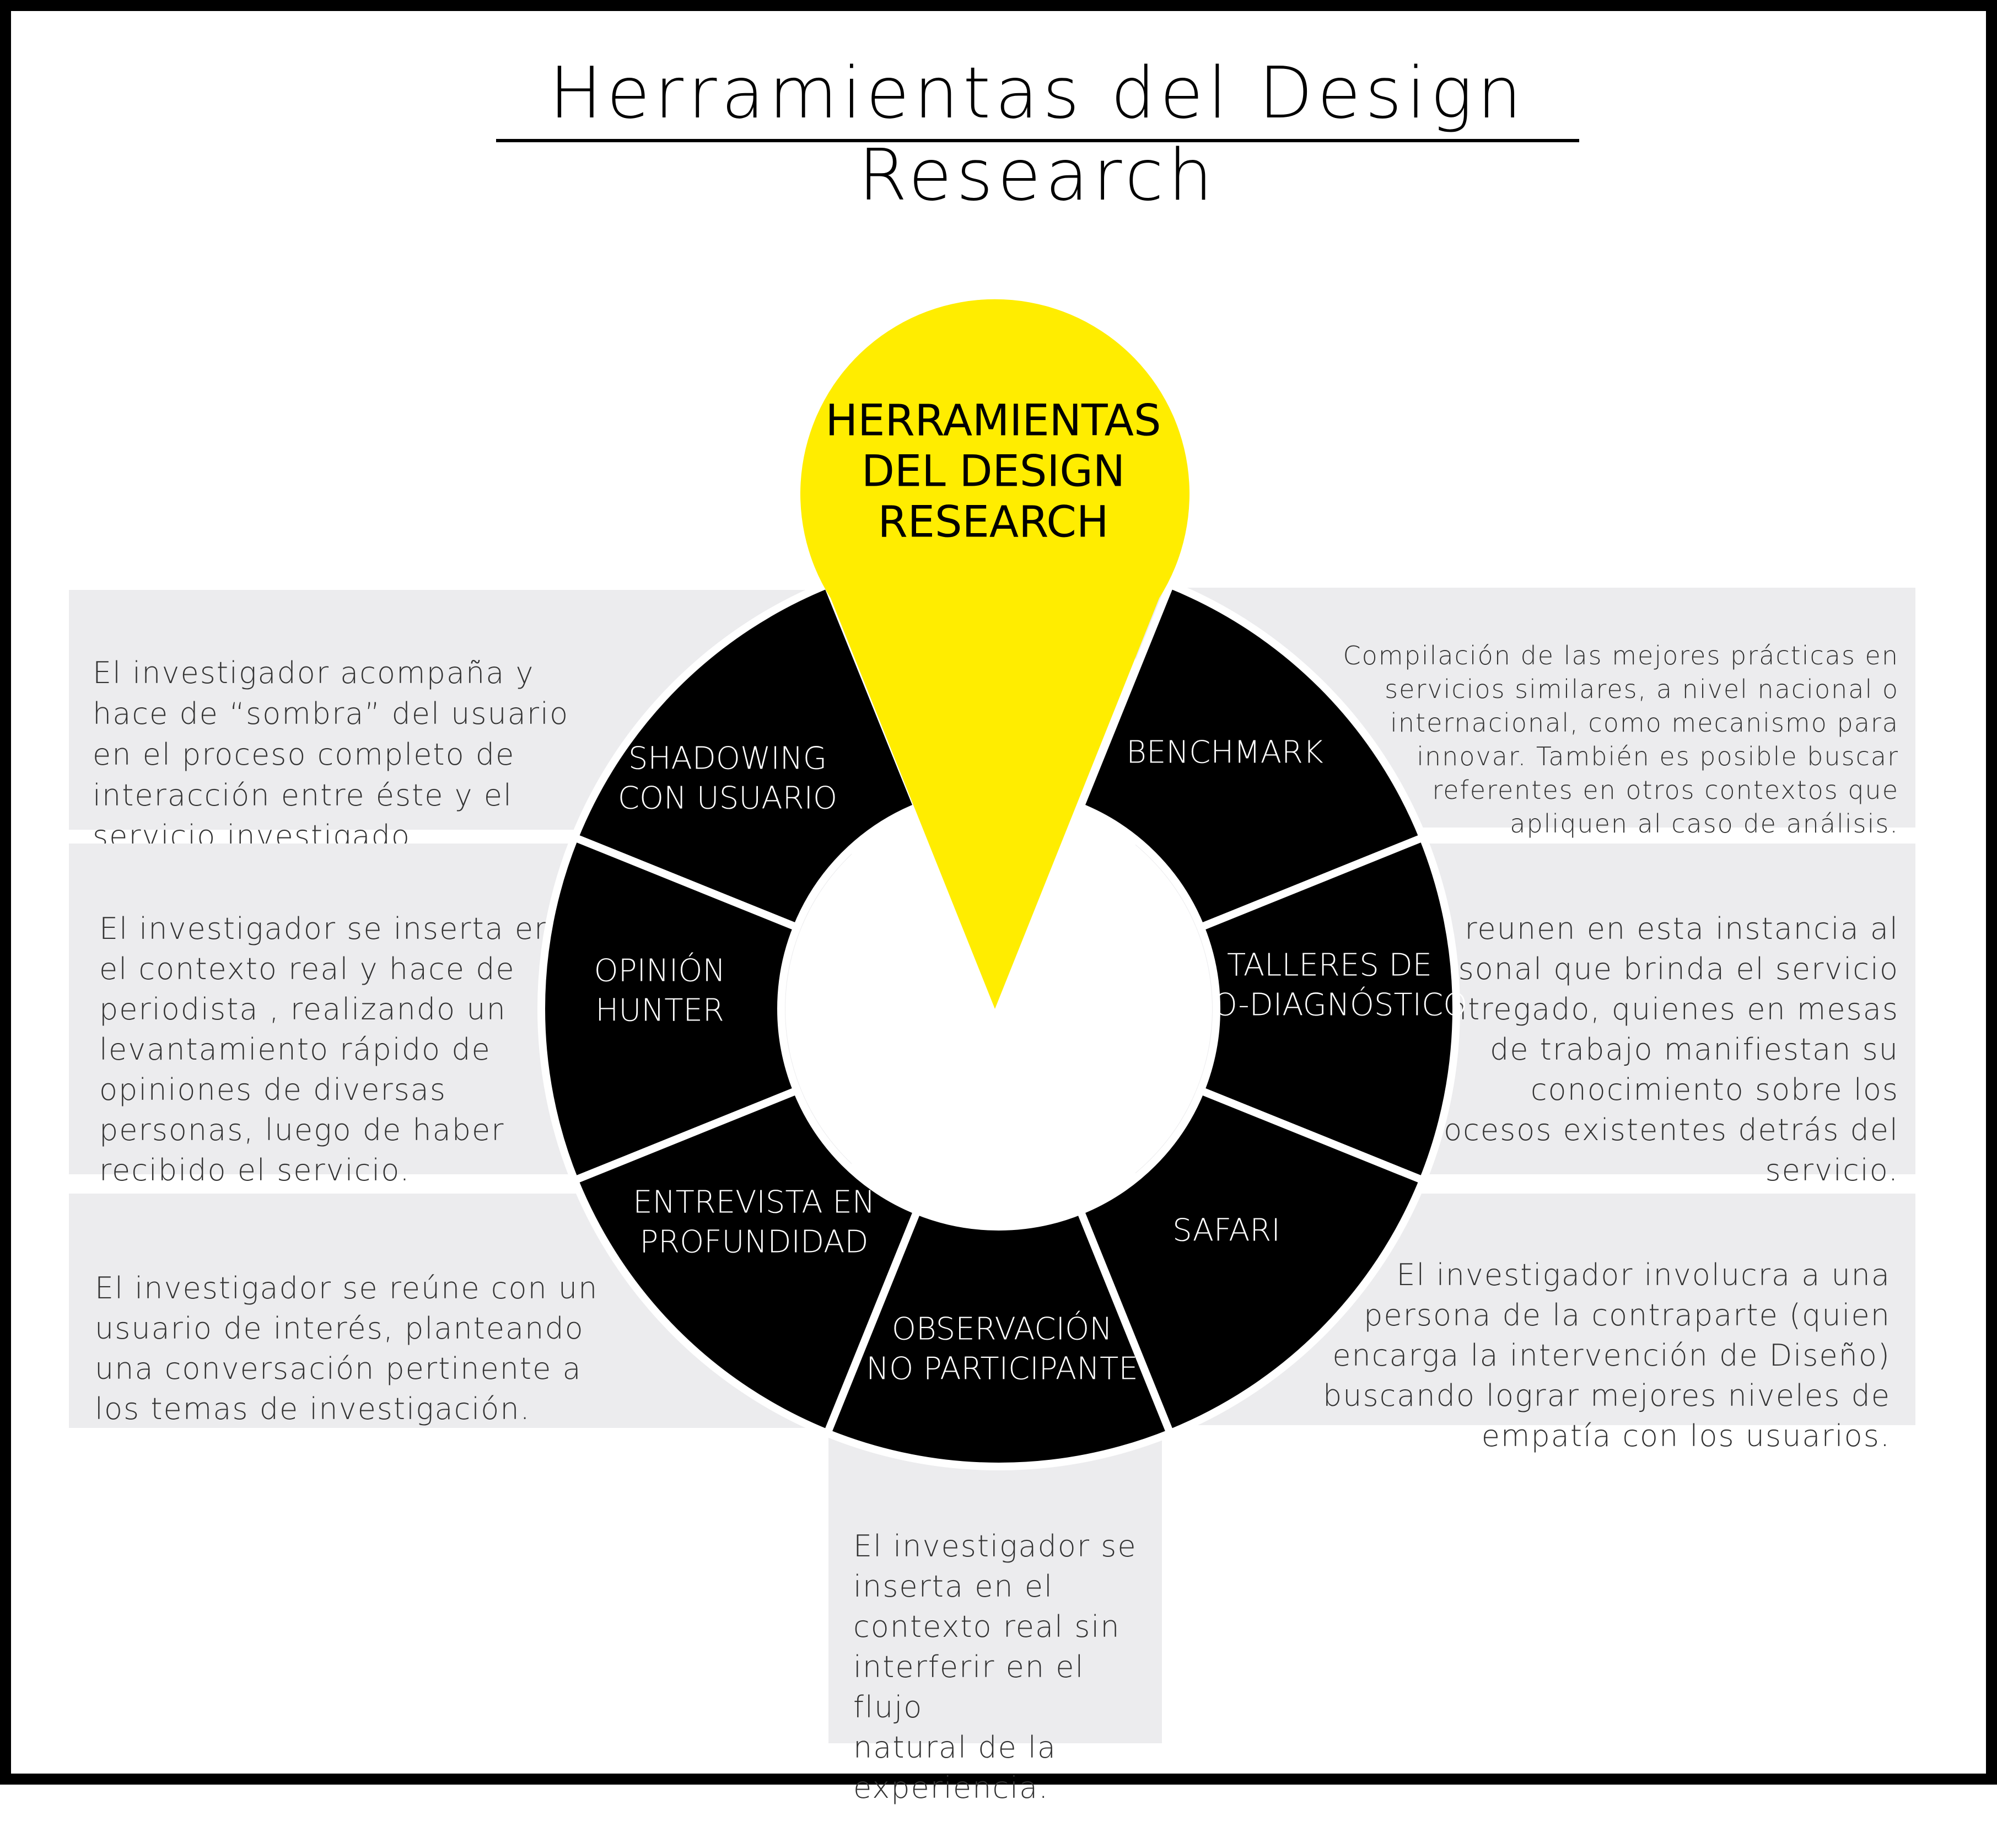  I want to click on ring-segment-observacion, so click(999, 1338).